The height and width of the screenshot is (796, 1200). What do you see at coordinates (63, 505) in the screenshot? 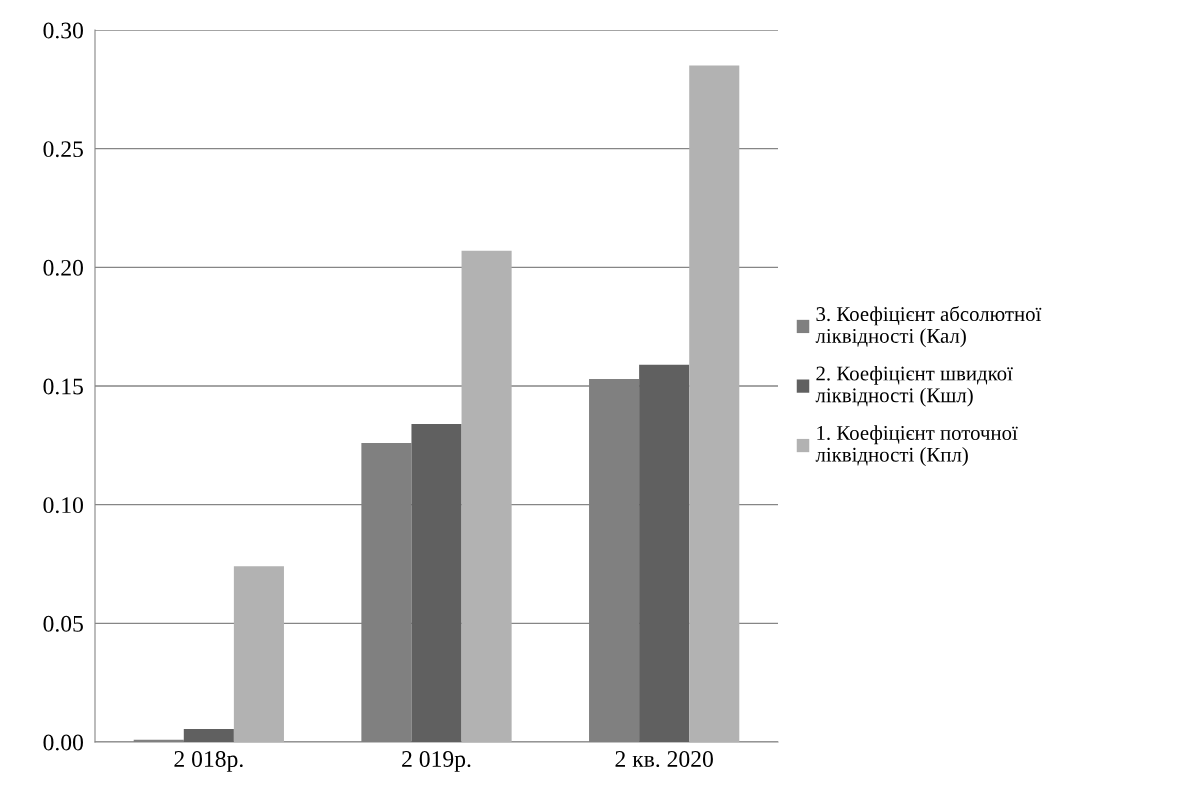
I see `y-tick-label: 0.10` at bounding box center [63, 505].